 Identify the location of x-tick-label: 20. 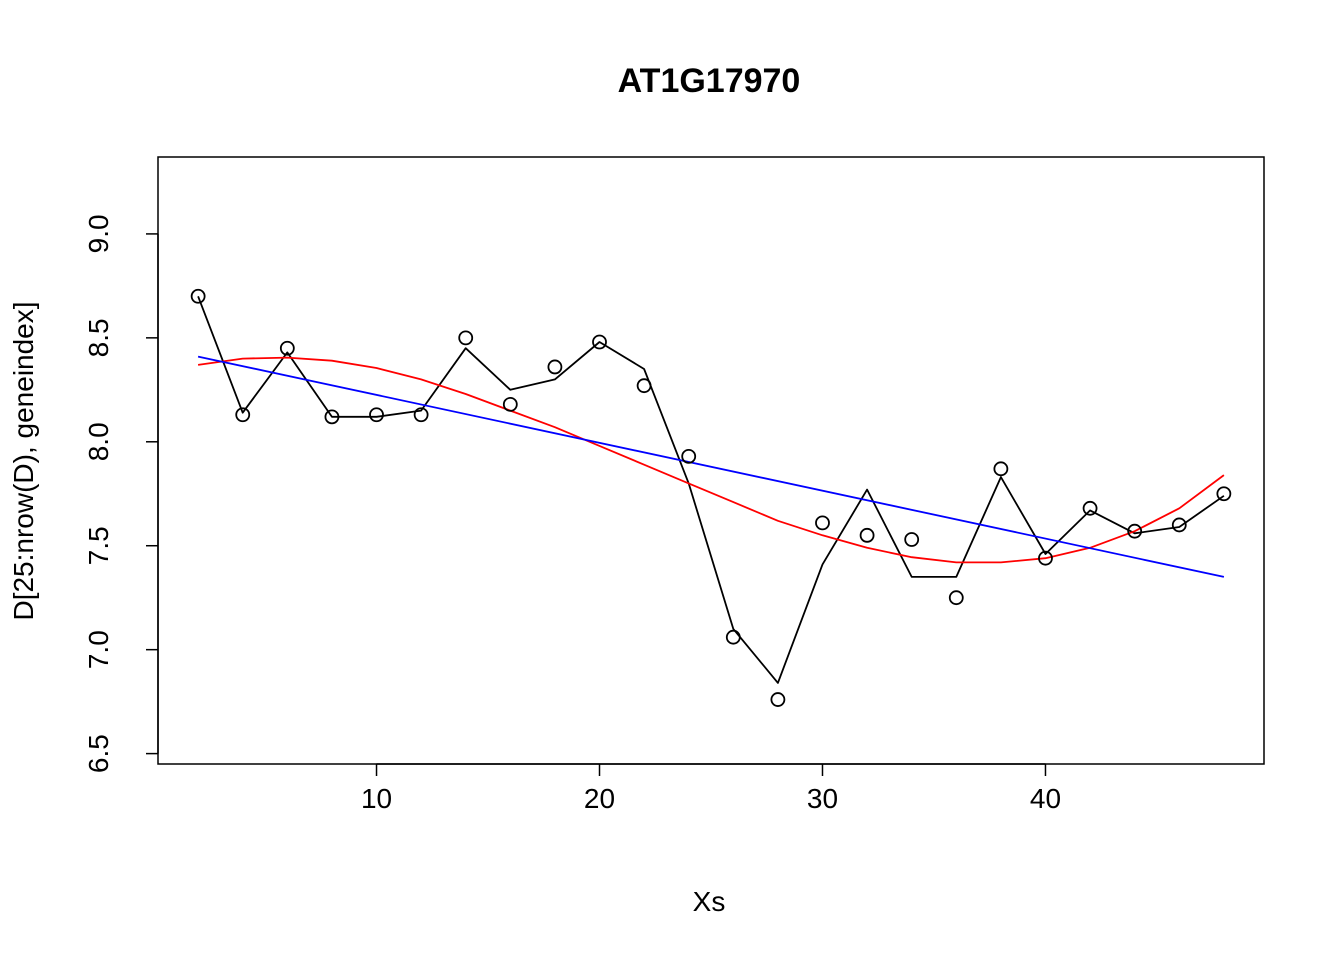
(599, 798).